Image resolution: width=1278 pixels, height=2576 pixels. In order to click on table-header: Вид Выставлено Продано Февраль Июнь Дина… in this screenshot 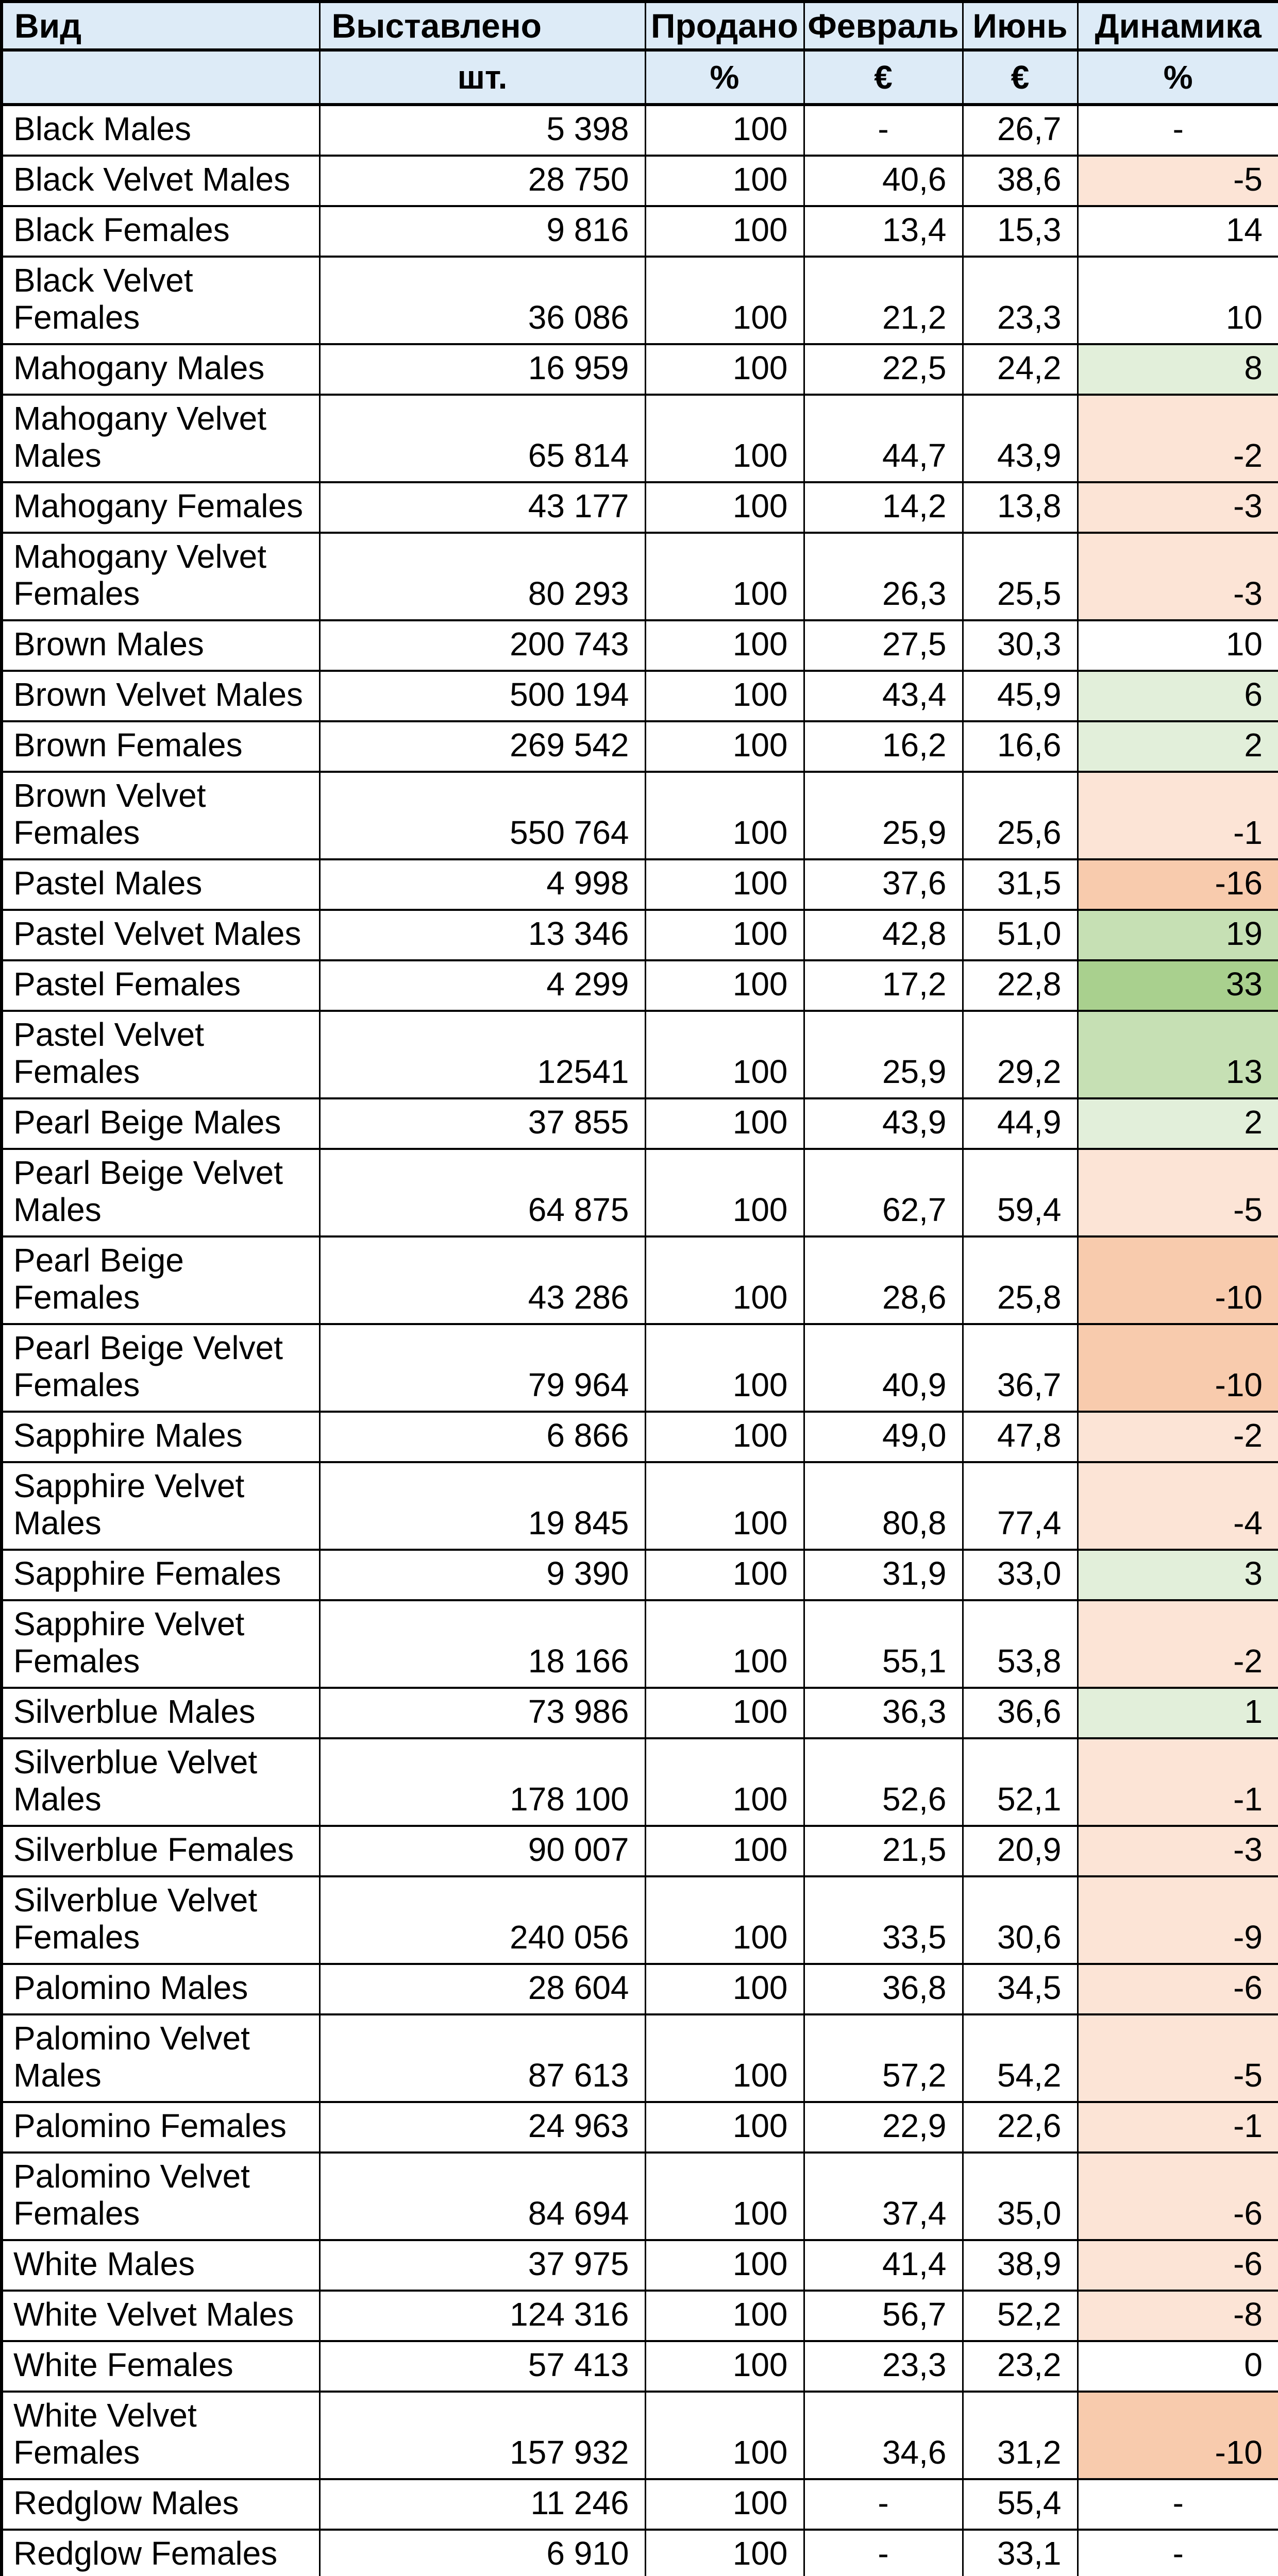, I will do `click(639, 53)`.